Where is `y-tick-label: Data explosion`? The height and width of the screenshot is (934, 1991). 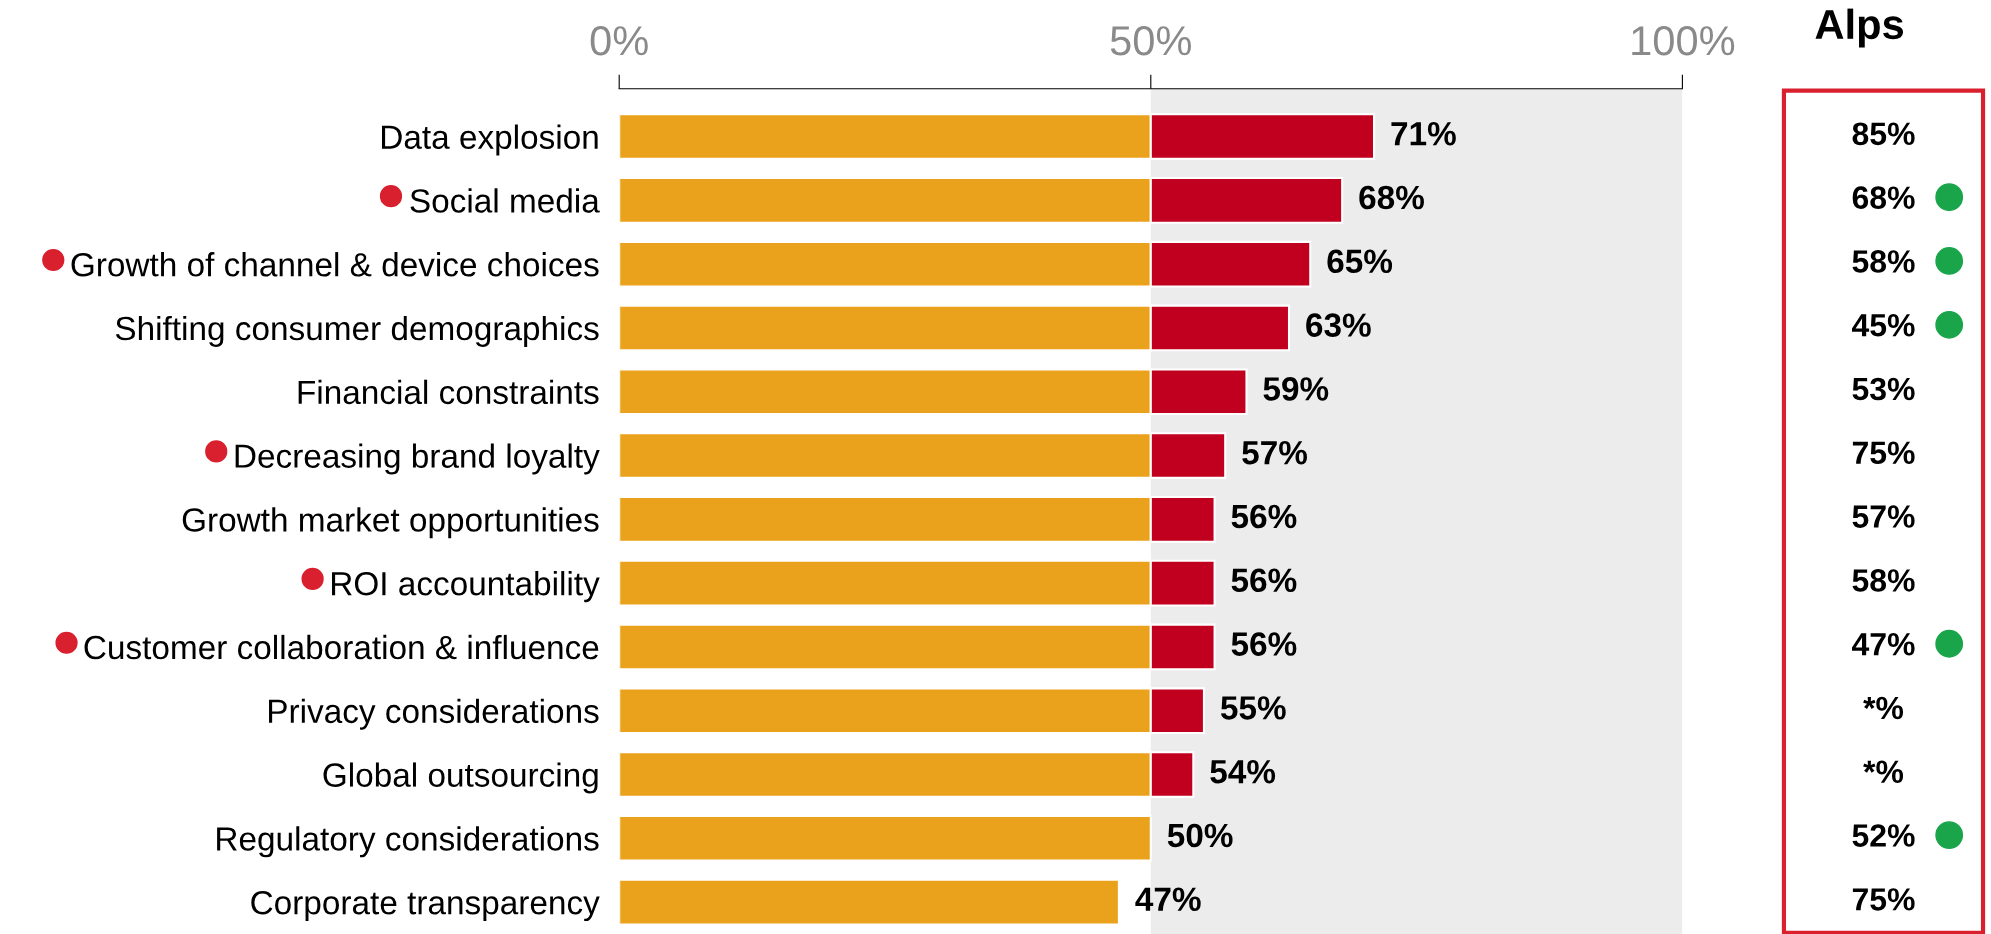
y-tick-label: Data explosion is located at coordinates (490, 140).